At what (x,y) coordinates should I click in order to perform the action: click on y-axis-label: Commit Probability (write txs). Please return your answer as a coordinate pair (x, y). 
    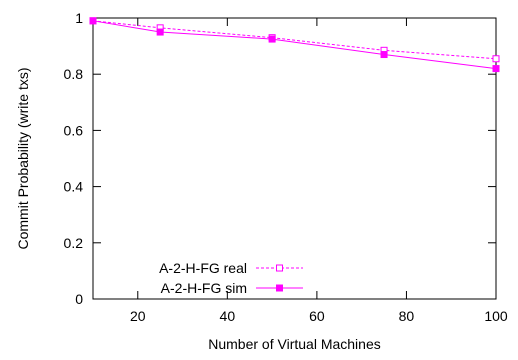
    Looking at the image, I should click on (23, 158).